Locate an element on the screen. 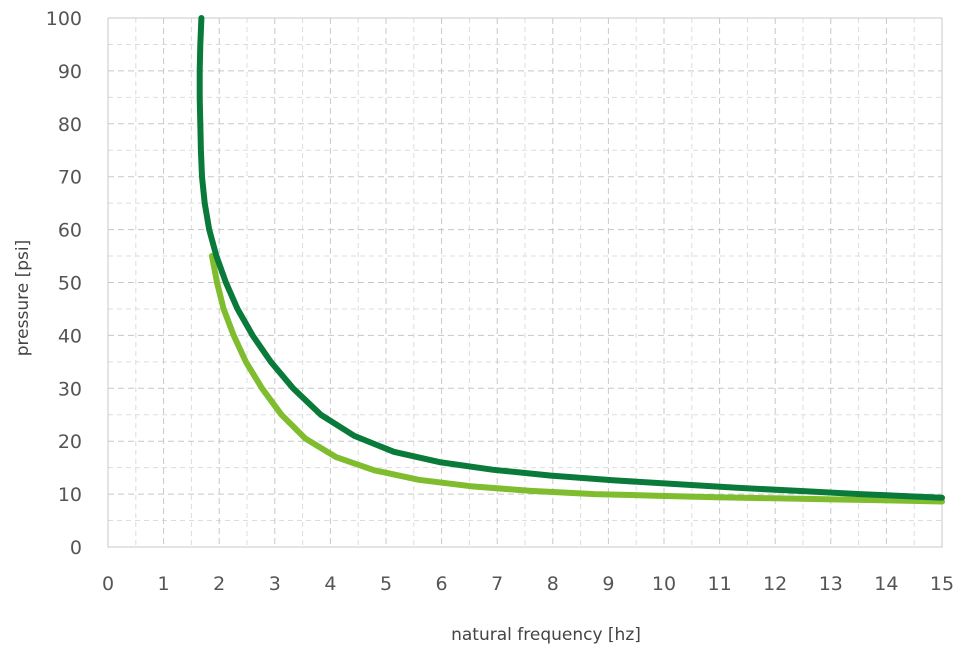  x-tick-label: 14 is located at coordinates (886, 584).